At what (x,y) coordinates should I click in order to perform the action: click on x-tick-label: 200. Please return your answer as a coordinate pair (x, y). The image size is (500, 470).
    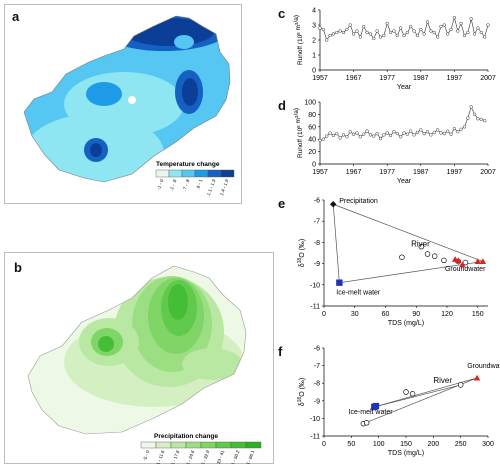
    Looking at the image, I should click on (433, 444).